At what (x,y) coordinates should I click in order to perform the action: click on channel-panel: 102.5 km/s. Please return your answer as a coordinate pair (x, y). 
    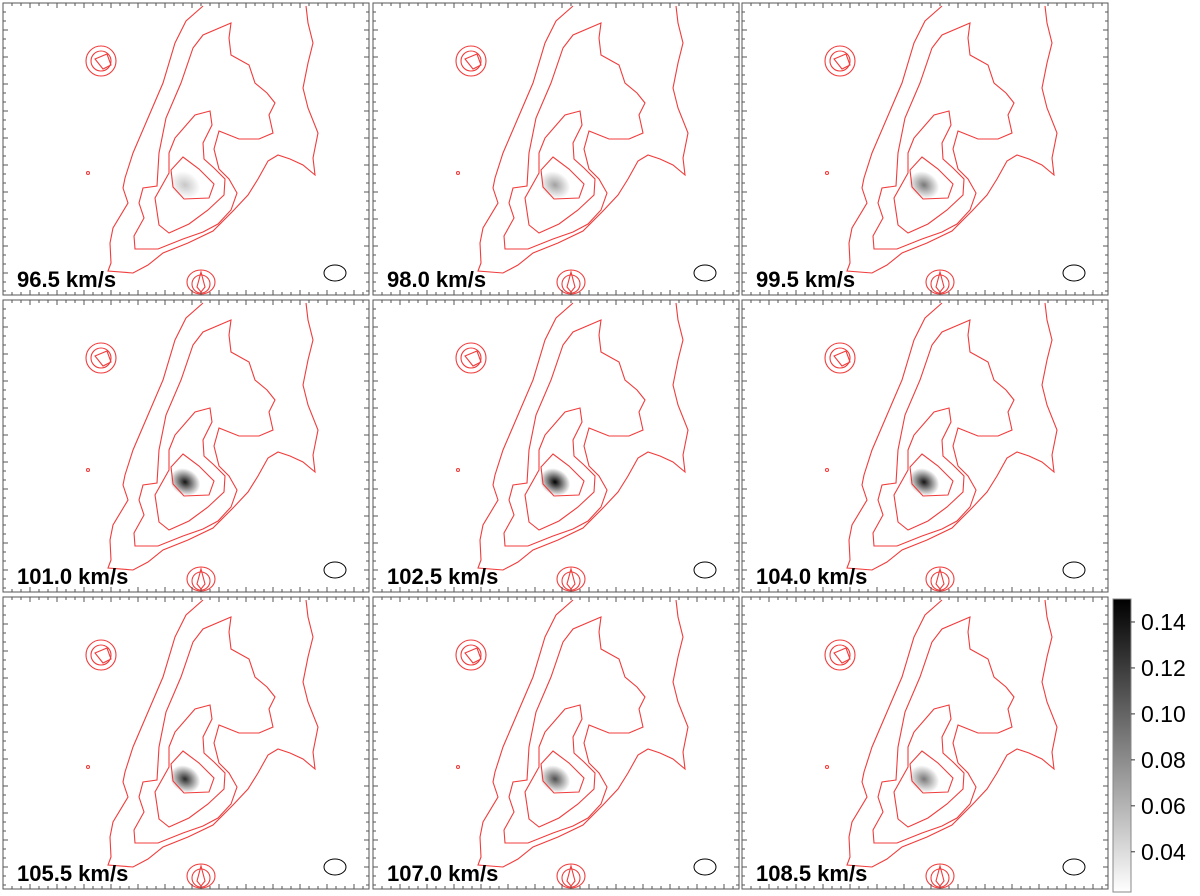
    Looking at the image, I should click on (556, 446).